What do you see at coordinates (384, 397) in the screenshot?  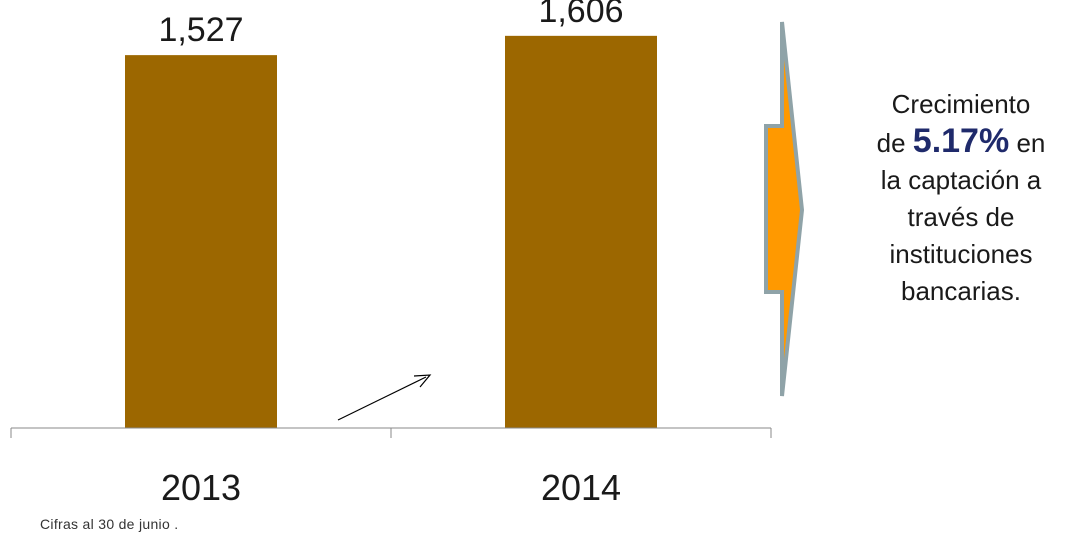 I see `trend-arrow-icon` at bounding box center [384, 397].